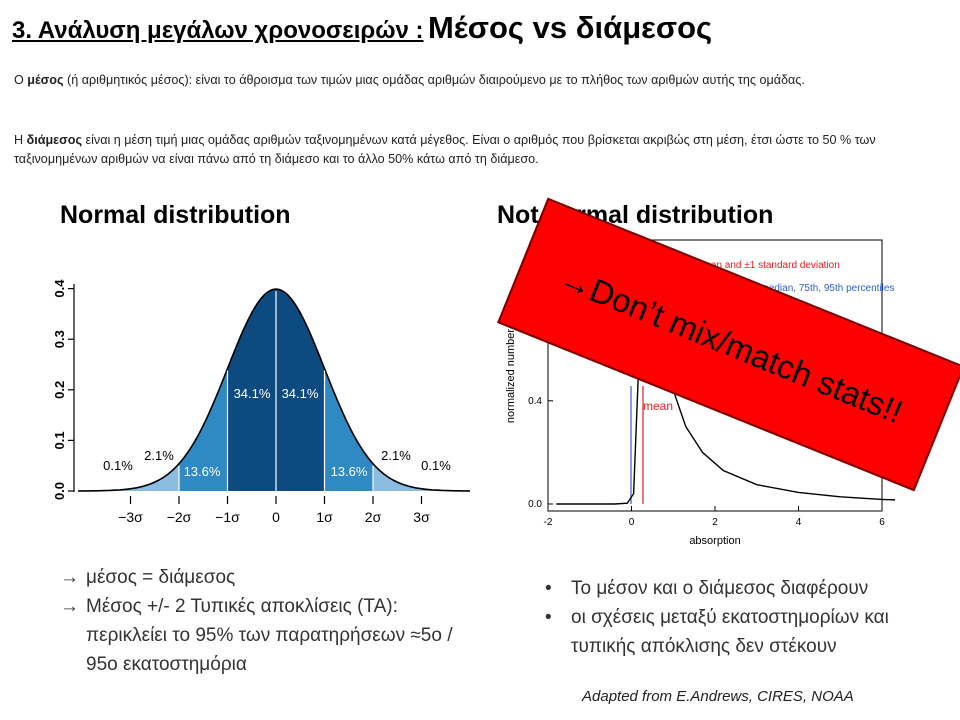 This screenshot has width=960, height=720. Describe the element at coordinates (882, 522) in the screenshot. I see `absorption-x-tick-label: 6` at that location.